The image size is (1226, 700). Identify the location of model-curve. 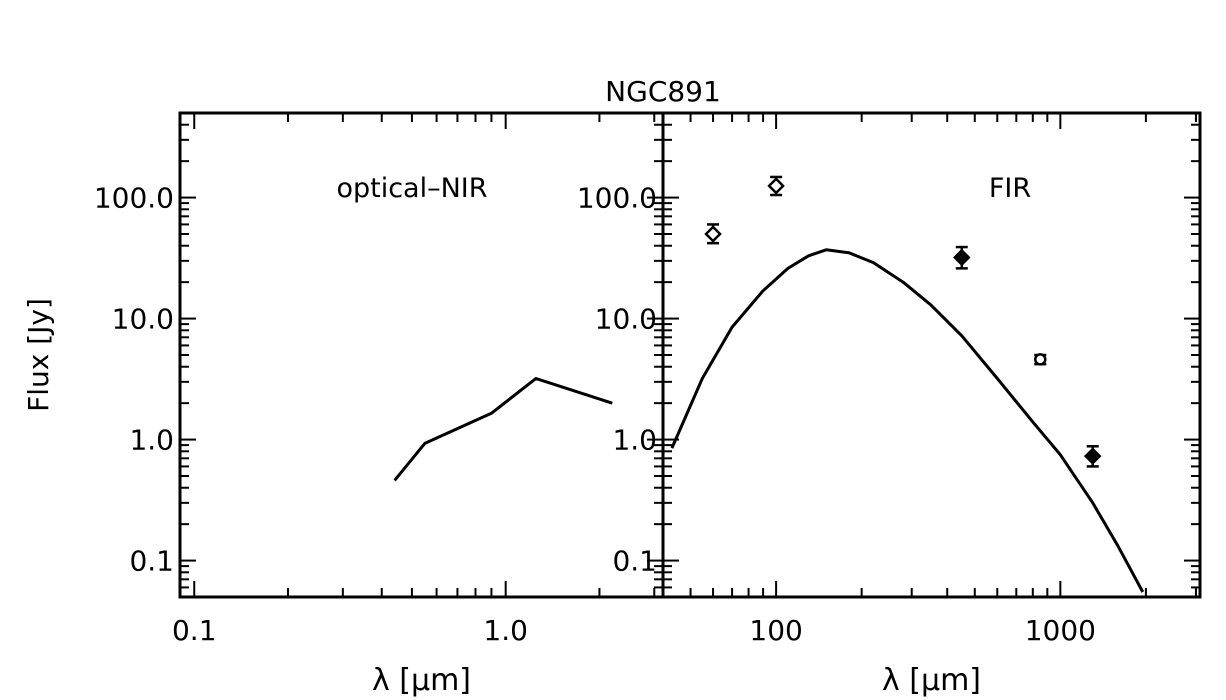
(503, 429).